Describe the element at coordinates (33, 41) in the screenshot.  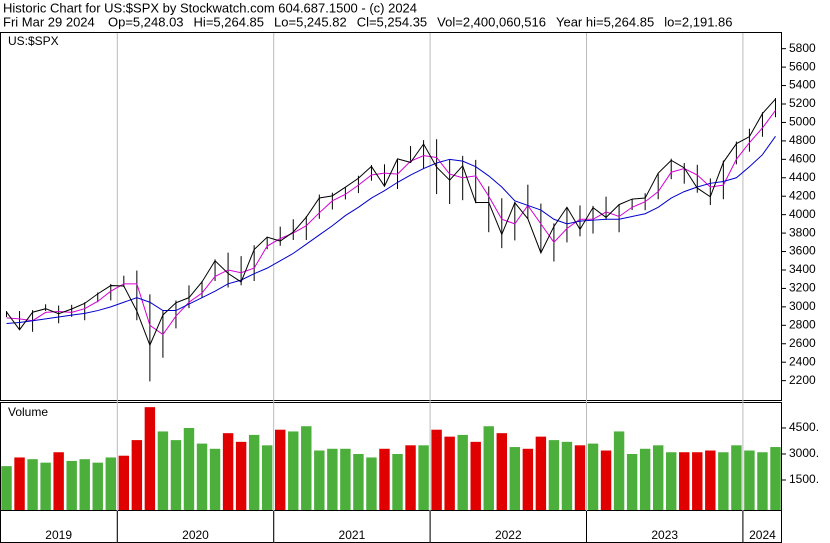
I see `price-title: US:$SPX` at that location.